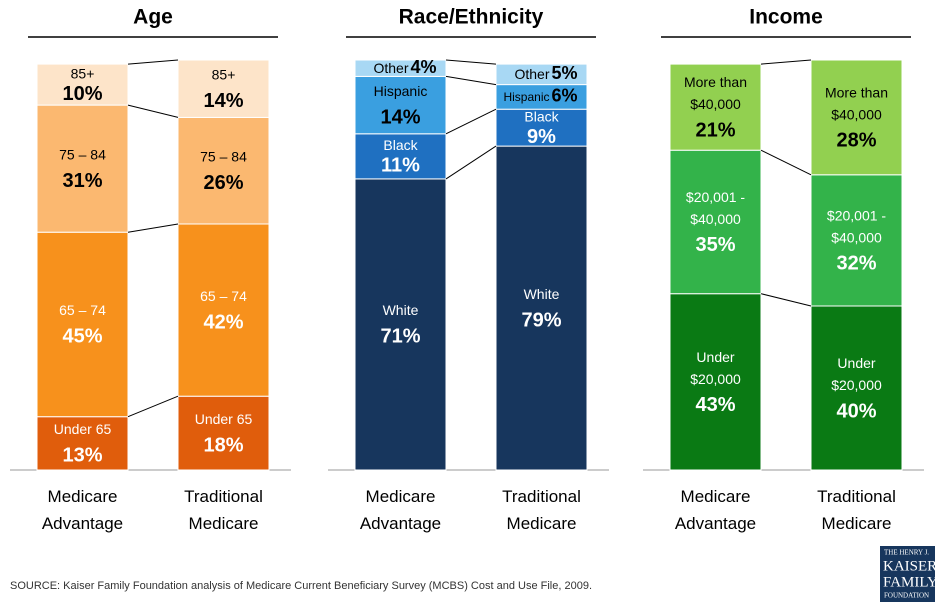 This screenshot has height=605, width=935. Describe the element at coordinates (715, 130) in the screenshot. I see `value-label: 21%` at that location.